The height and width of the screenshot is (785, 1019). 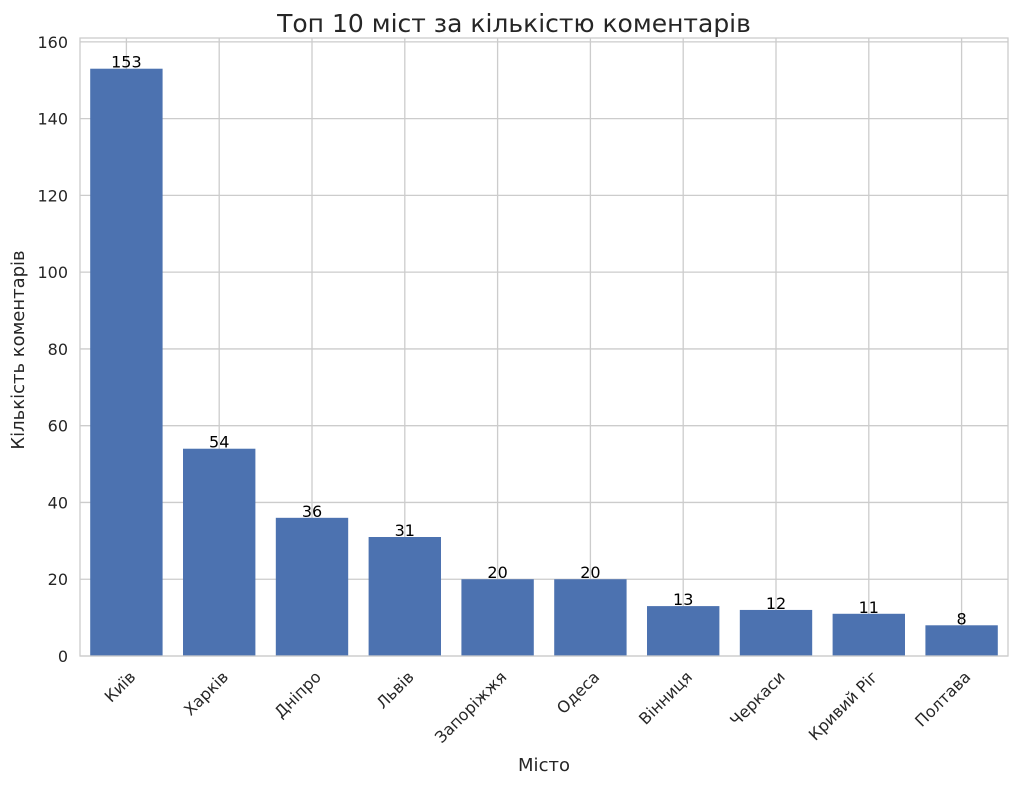 I want to click on x-tick-label: Дніпро, so click(x=298, y=694).